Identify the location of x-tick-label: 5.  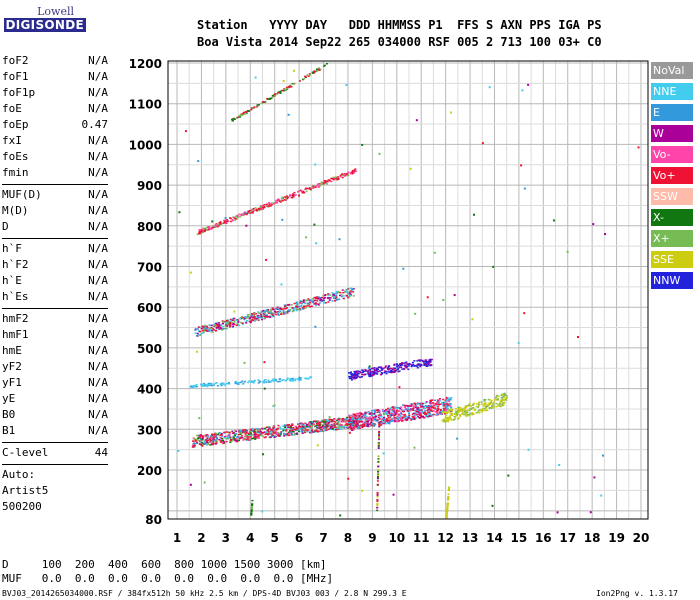
(275, 538).